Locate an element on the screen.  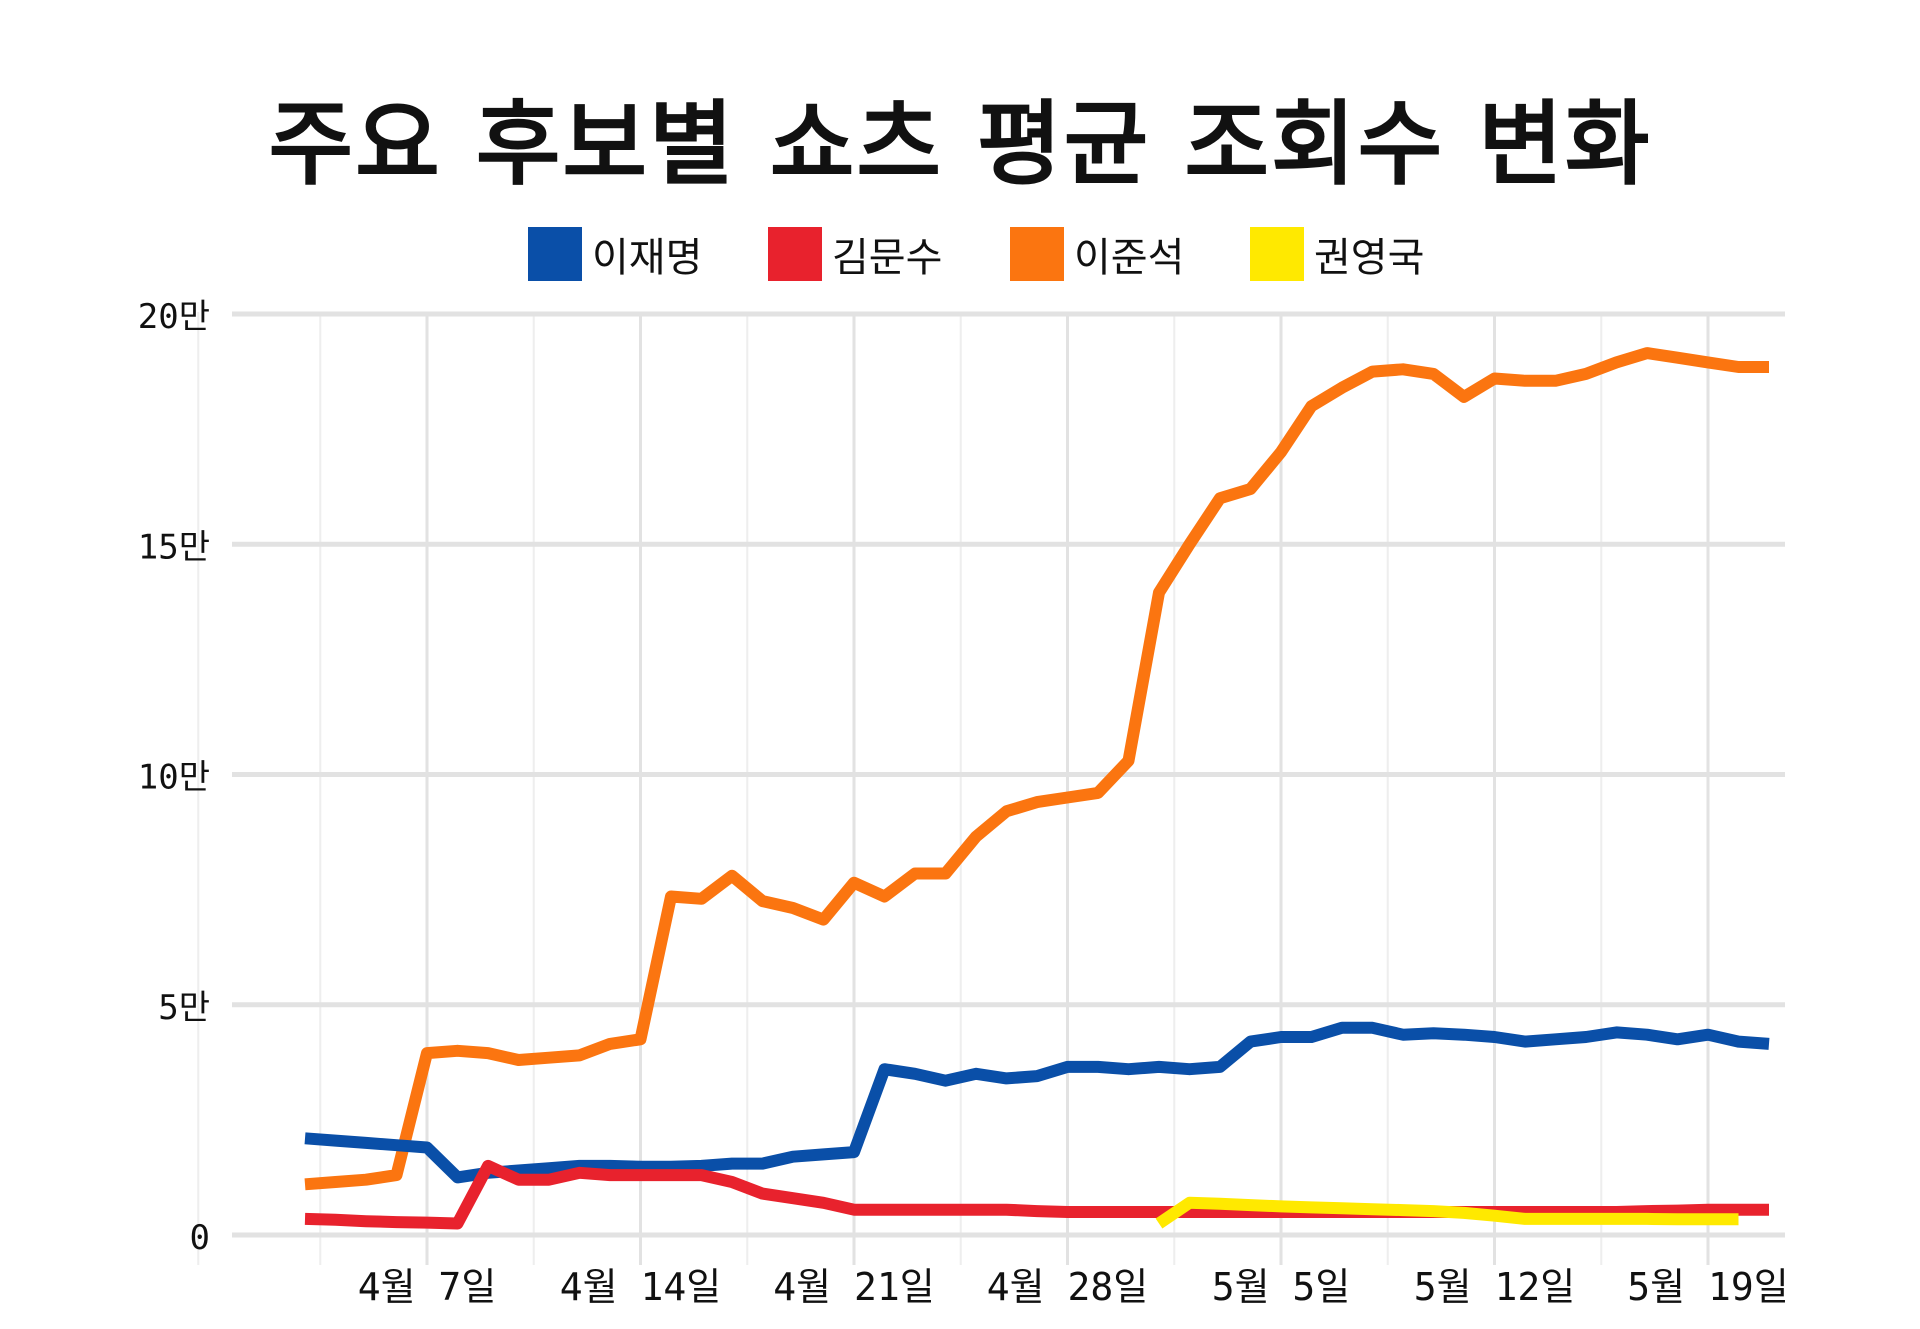
x-tick-label: 4월 7일 is located at coordinates (427, 1287).